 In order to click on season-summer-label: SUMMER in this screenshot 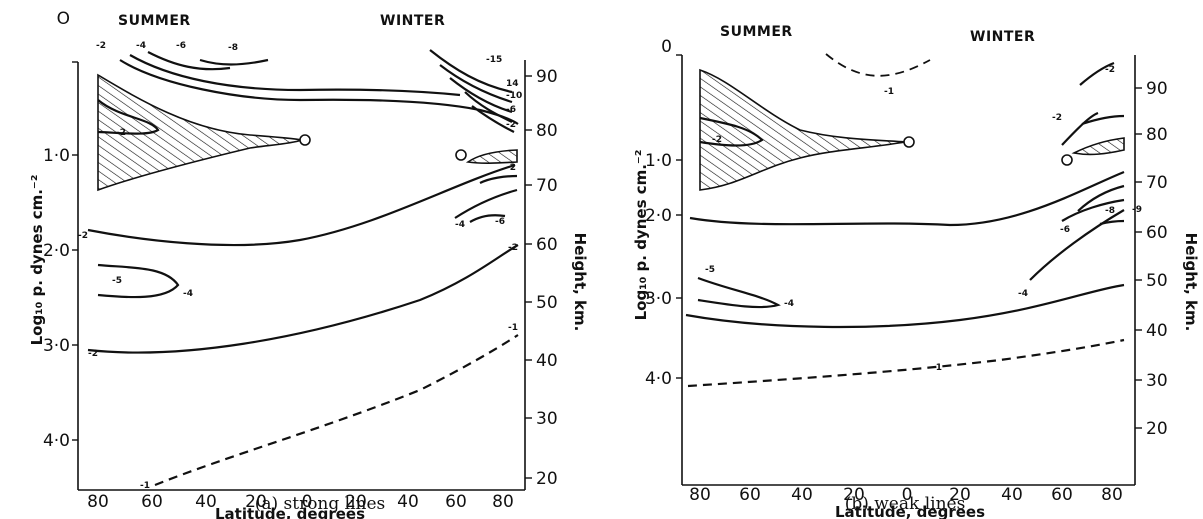, I will do `click(154, 21)`.